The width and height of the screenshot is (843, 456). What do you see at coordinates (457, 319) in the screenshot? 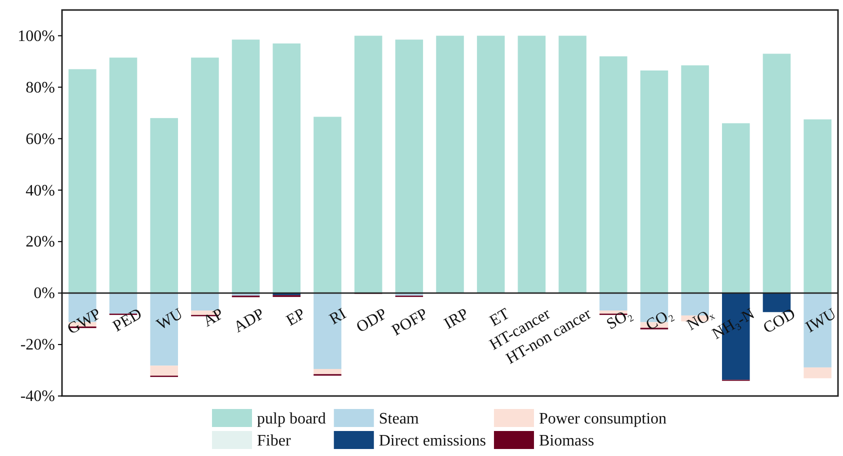
I see `x-tick-label: IRP` at bounding box center [457, 319].